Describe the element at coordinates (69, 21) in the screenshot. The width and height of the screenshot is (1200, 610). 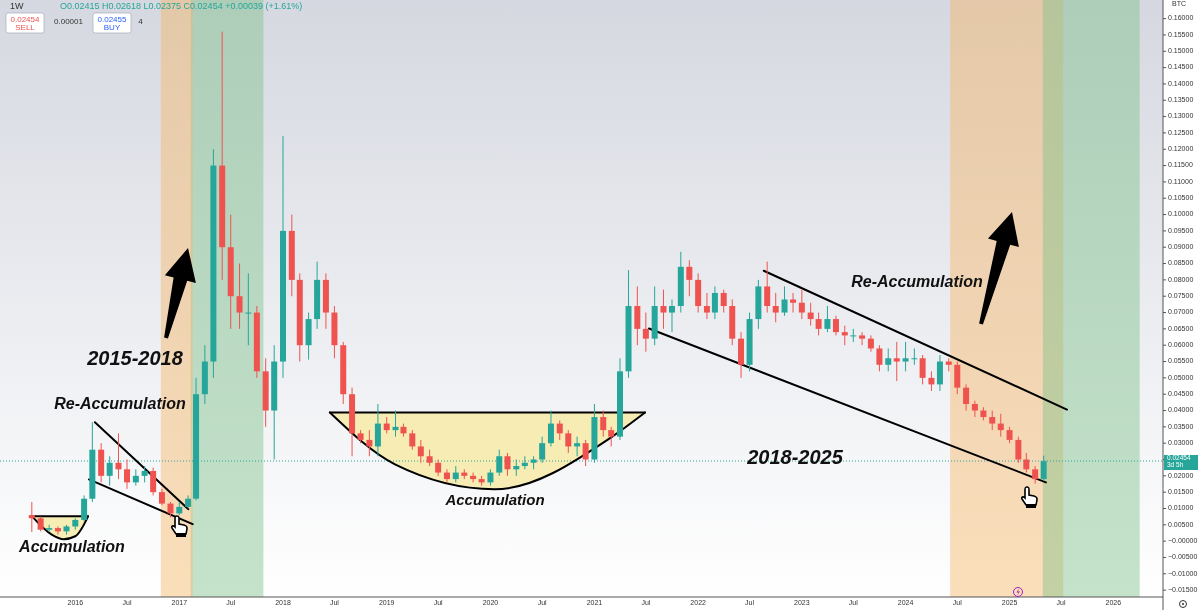
I see `annotation: 0.00001` at that location.